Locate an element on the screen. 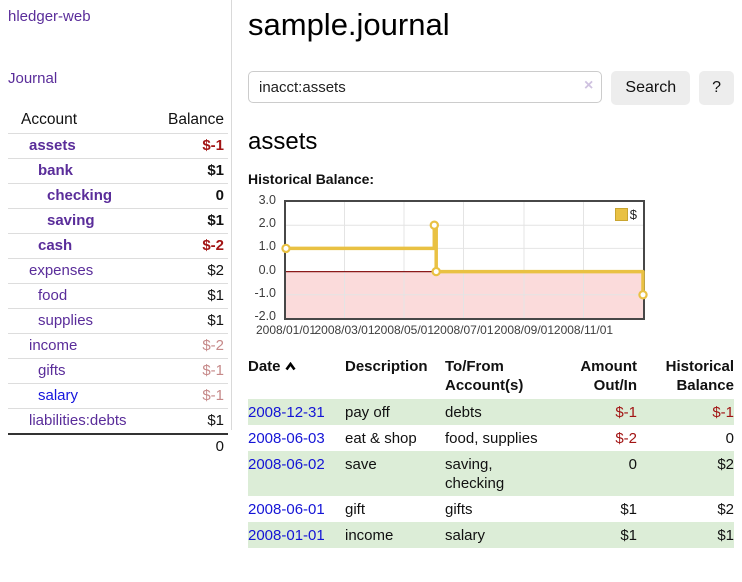 The height and width of the screenshot is (582, 742). register-row: 2008-06-02 save saving, checking 0 $2 is located at coordinates (491, 473).